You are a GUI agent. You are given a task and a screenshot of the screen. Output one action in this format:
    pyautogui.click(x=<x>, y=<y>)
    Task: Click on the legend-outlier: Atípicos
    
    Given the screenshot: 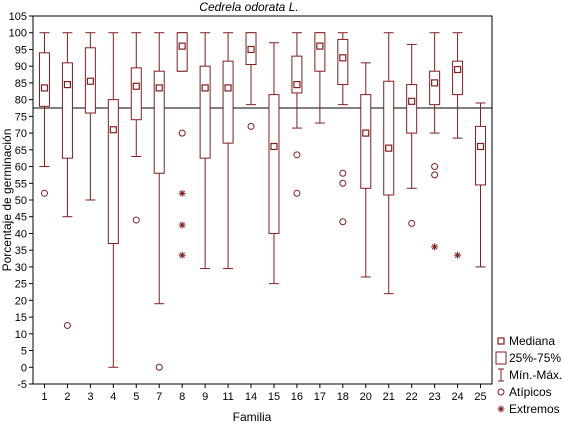 What is the action you would take?
    pyautogui.click(x=524, y=392)
    